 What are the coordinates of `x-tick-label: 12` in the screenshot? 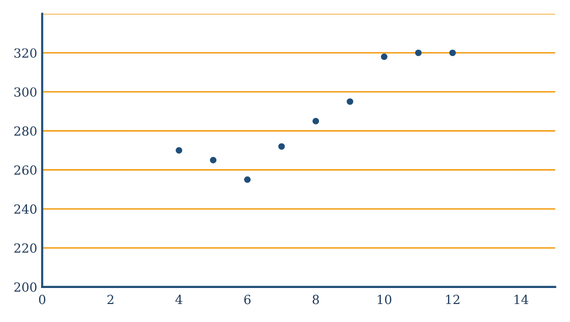 It's located at (453, 299).